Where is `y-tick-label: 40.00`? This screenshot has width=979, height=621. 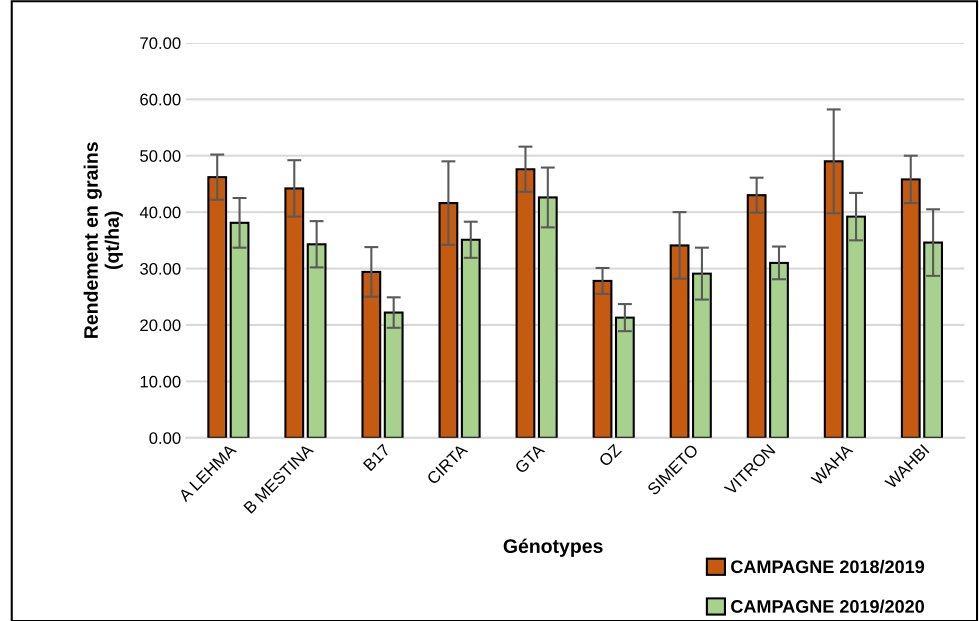
y-tick-label: 40.00 is located at coordinates (160, 212).